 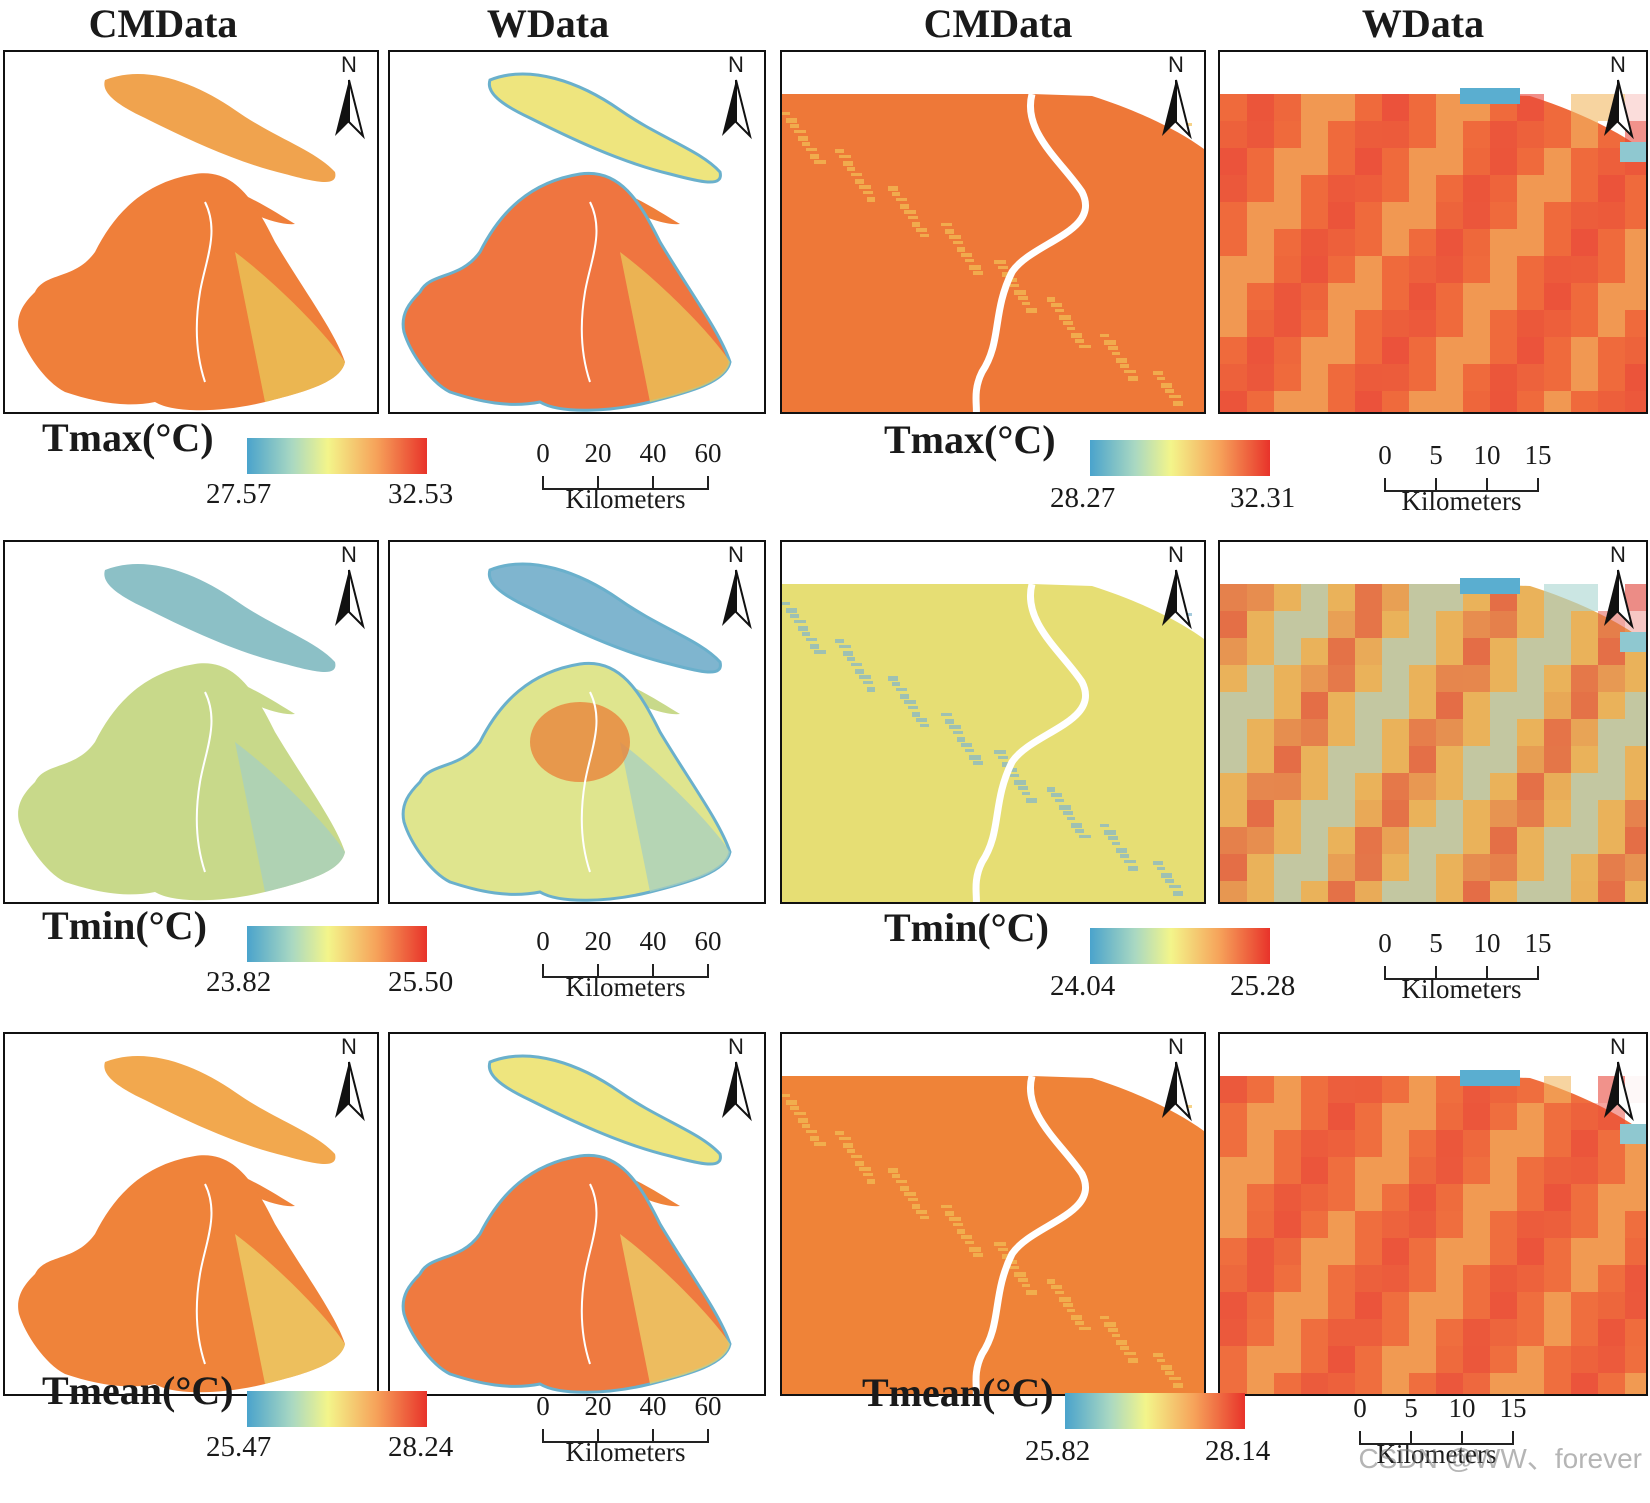 What do you see at coordinates (1487, 943) in the screenshot?
I see `scale-tick-label: 10` at bounding box center [1487, 943].